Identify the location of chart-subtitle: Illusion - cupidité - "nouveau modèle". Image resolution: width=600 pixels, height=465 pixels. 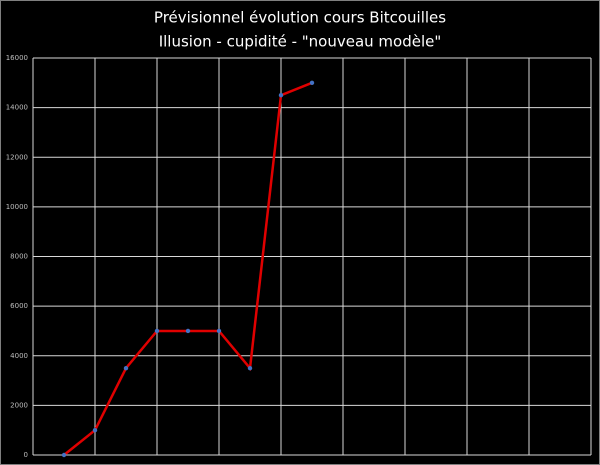
(300, 42).